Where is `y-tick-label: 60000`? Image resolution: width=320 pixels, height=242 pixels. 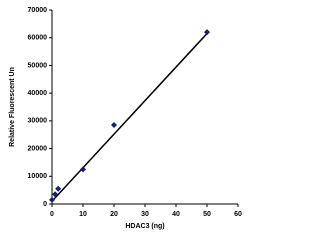 y-tick-label: 60000 is located at coordinates (38, 38).